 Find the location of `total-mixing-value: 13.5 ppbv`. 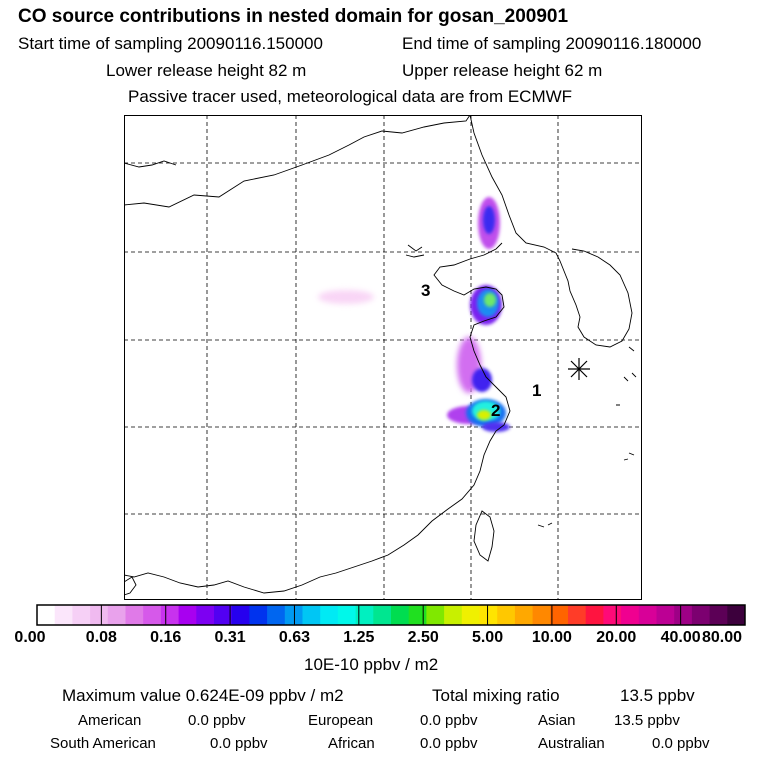

total-mixing-value: 13.5 ppbv is located at coordinates (657, 695).